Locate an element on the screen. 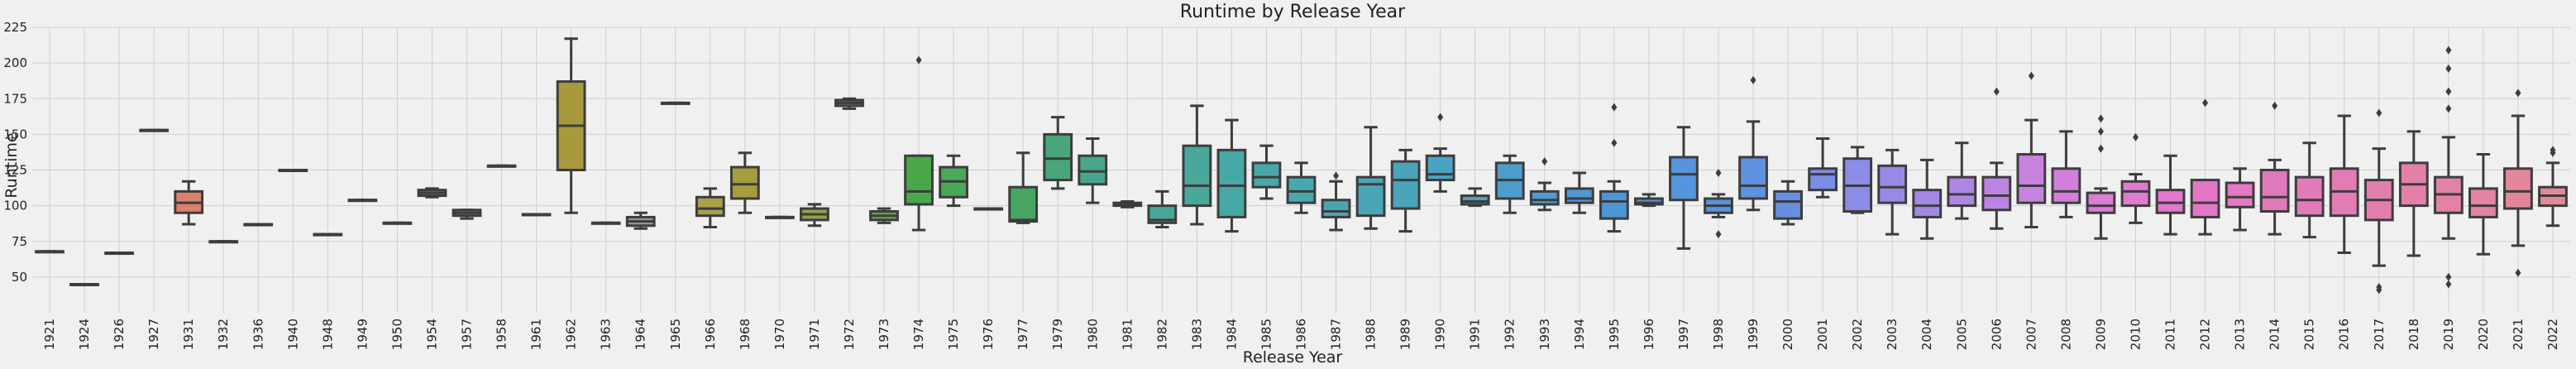  x-tick-label: 1992 is located at coordinates (1510, 334).